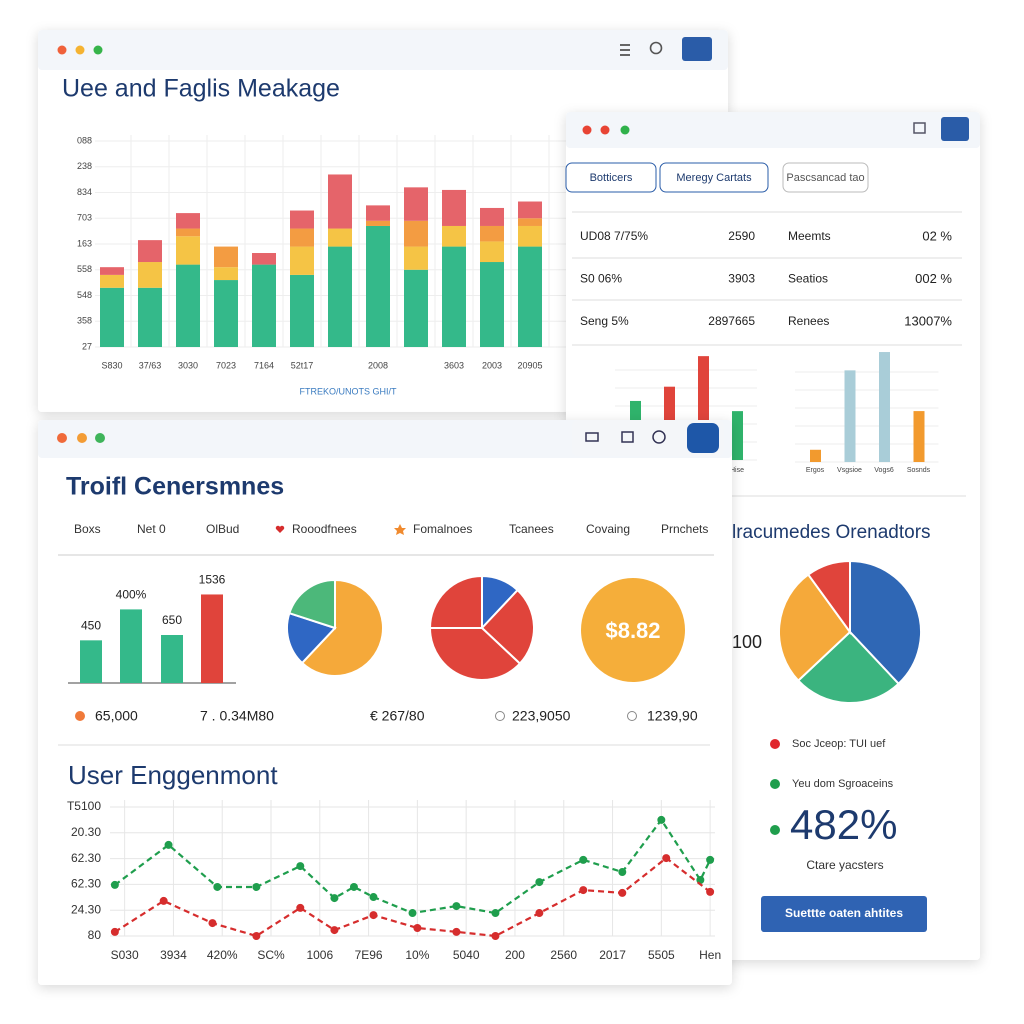  I want to click on window-title: Troifl Cenersmnes, so click(175, 487).